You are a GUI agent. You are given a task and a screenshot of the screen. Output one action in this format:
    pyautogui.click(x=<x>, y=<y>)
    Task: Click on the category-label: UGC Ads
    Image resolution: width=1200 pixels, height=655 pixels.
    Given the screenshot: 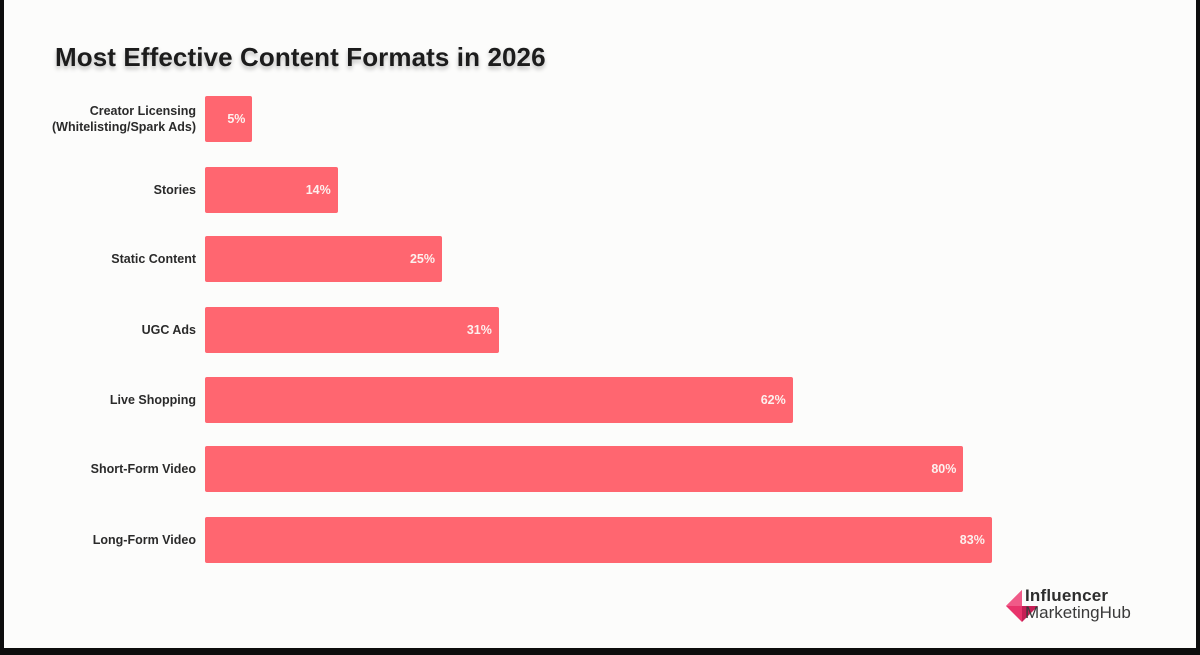 What is the action you would take?
    pyautogui.click(x=169, y=330)
    